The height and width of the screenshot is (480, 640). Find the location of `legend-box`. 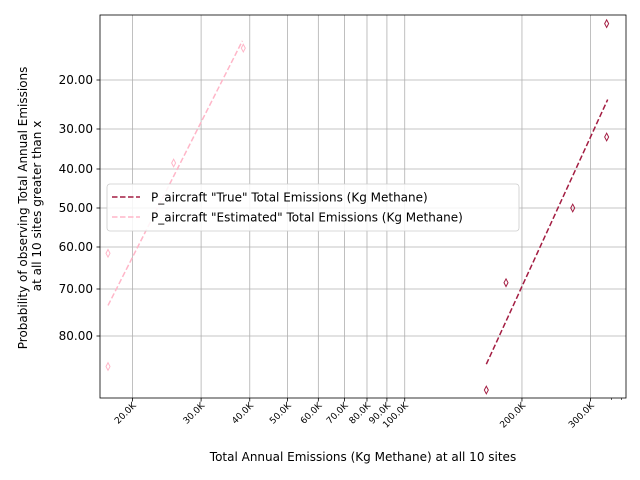

legend-box is located at coordinates (313, 207).